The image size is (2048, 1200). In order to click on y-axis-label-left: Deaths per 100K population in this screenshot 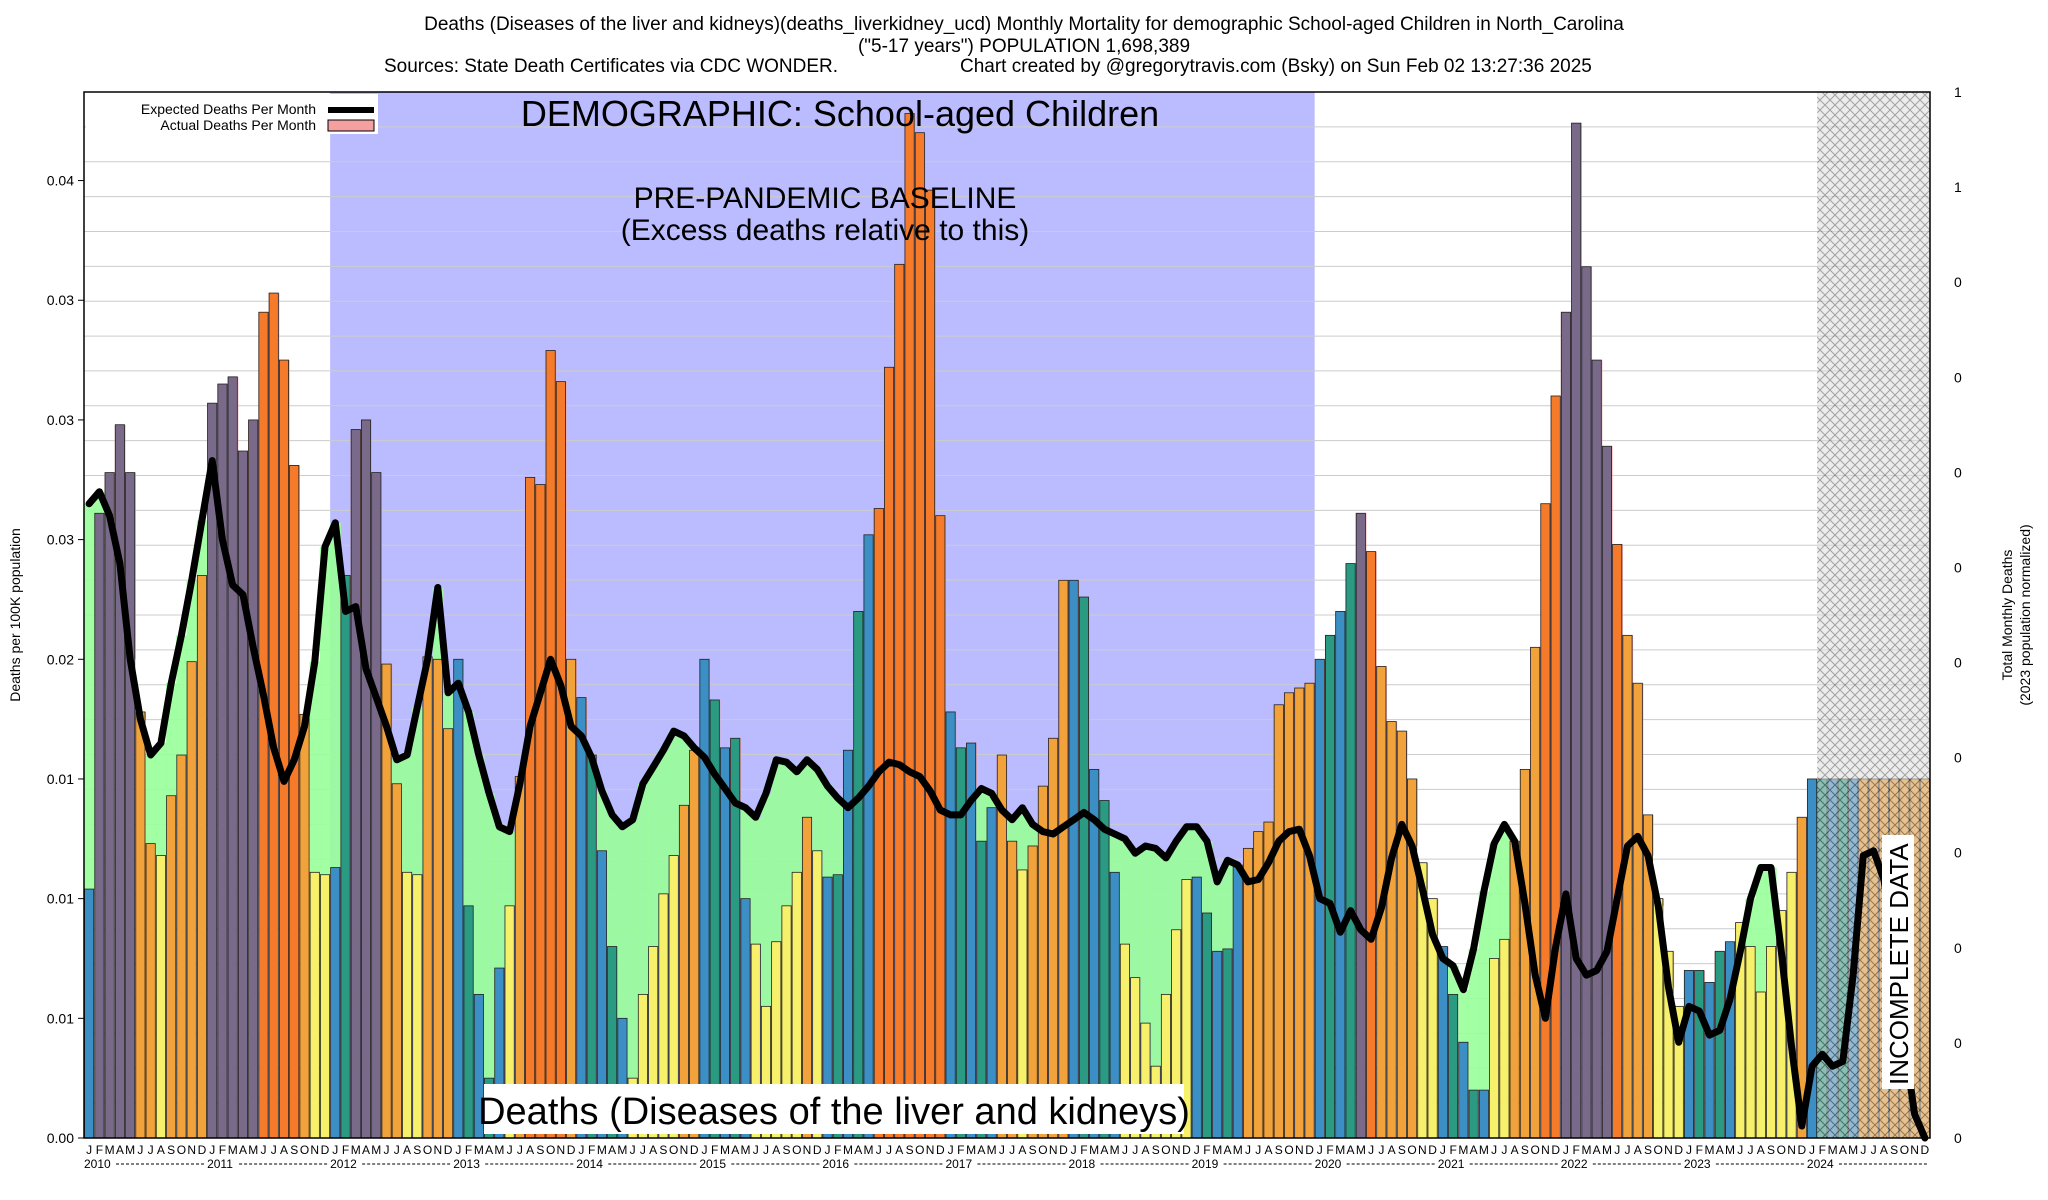, I will do `click(15, 615)`.